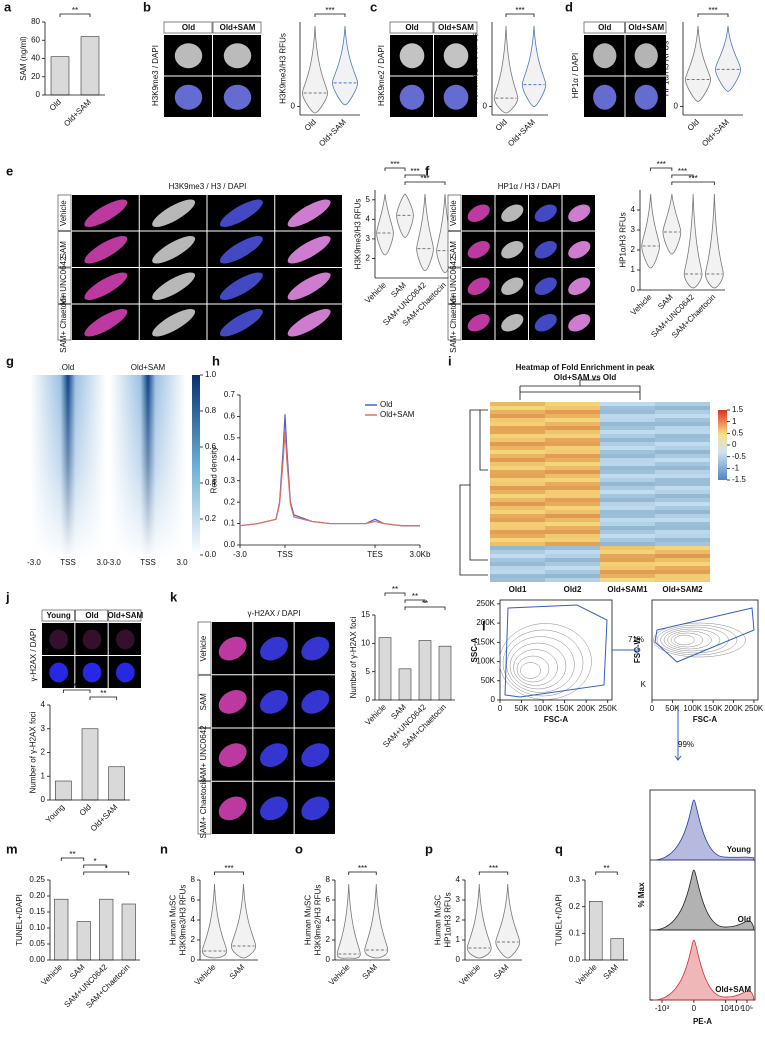  Describe the element at coordinates (705, 650) in the screenshot. I see `plot-frame` at that location.